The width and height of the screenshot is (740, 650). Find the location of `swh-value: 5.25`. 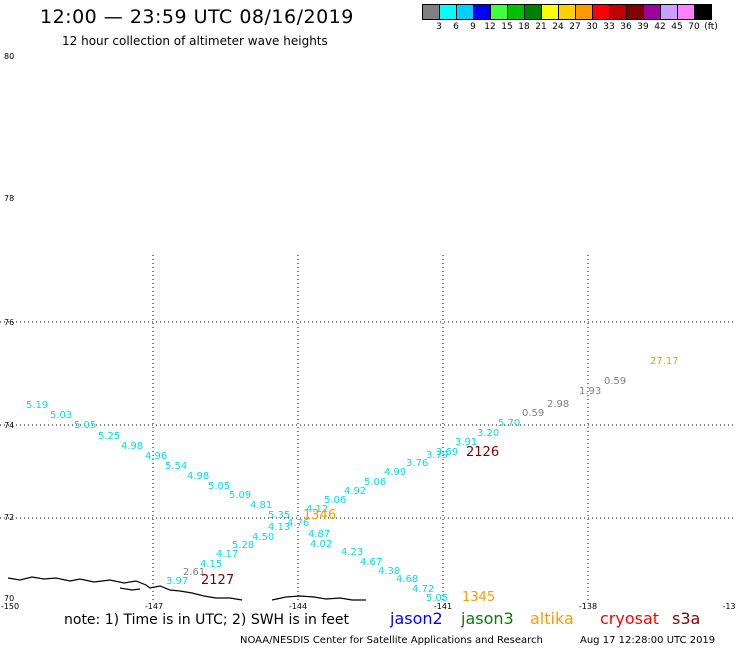

swh-value: 5.25 is located at coordinates (109, 436).